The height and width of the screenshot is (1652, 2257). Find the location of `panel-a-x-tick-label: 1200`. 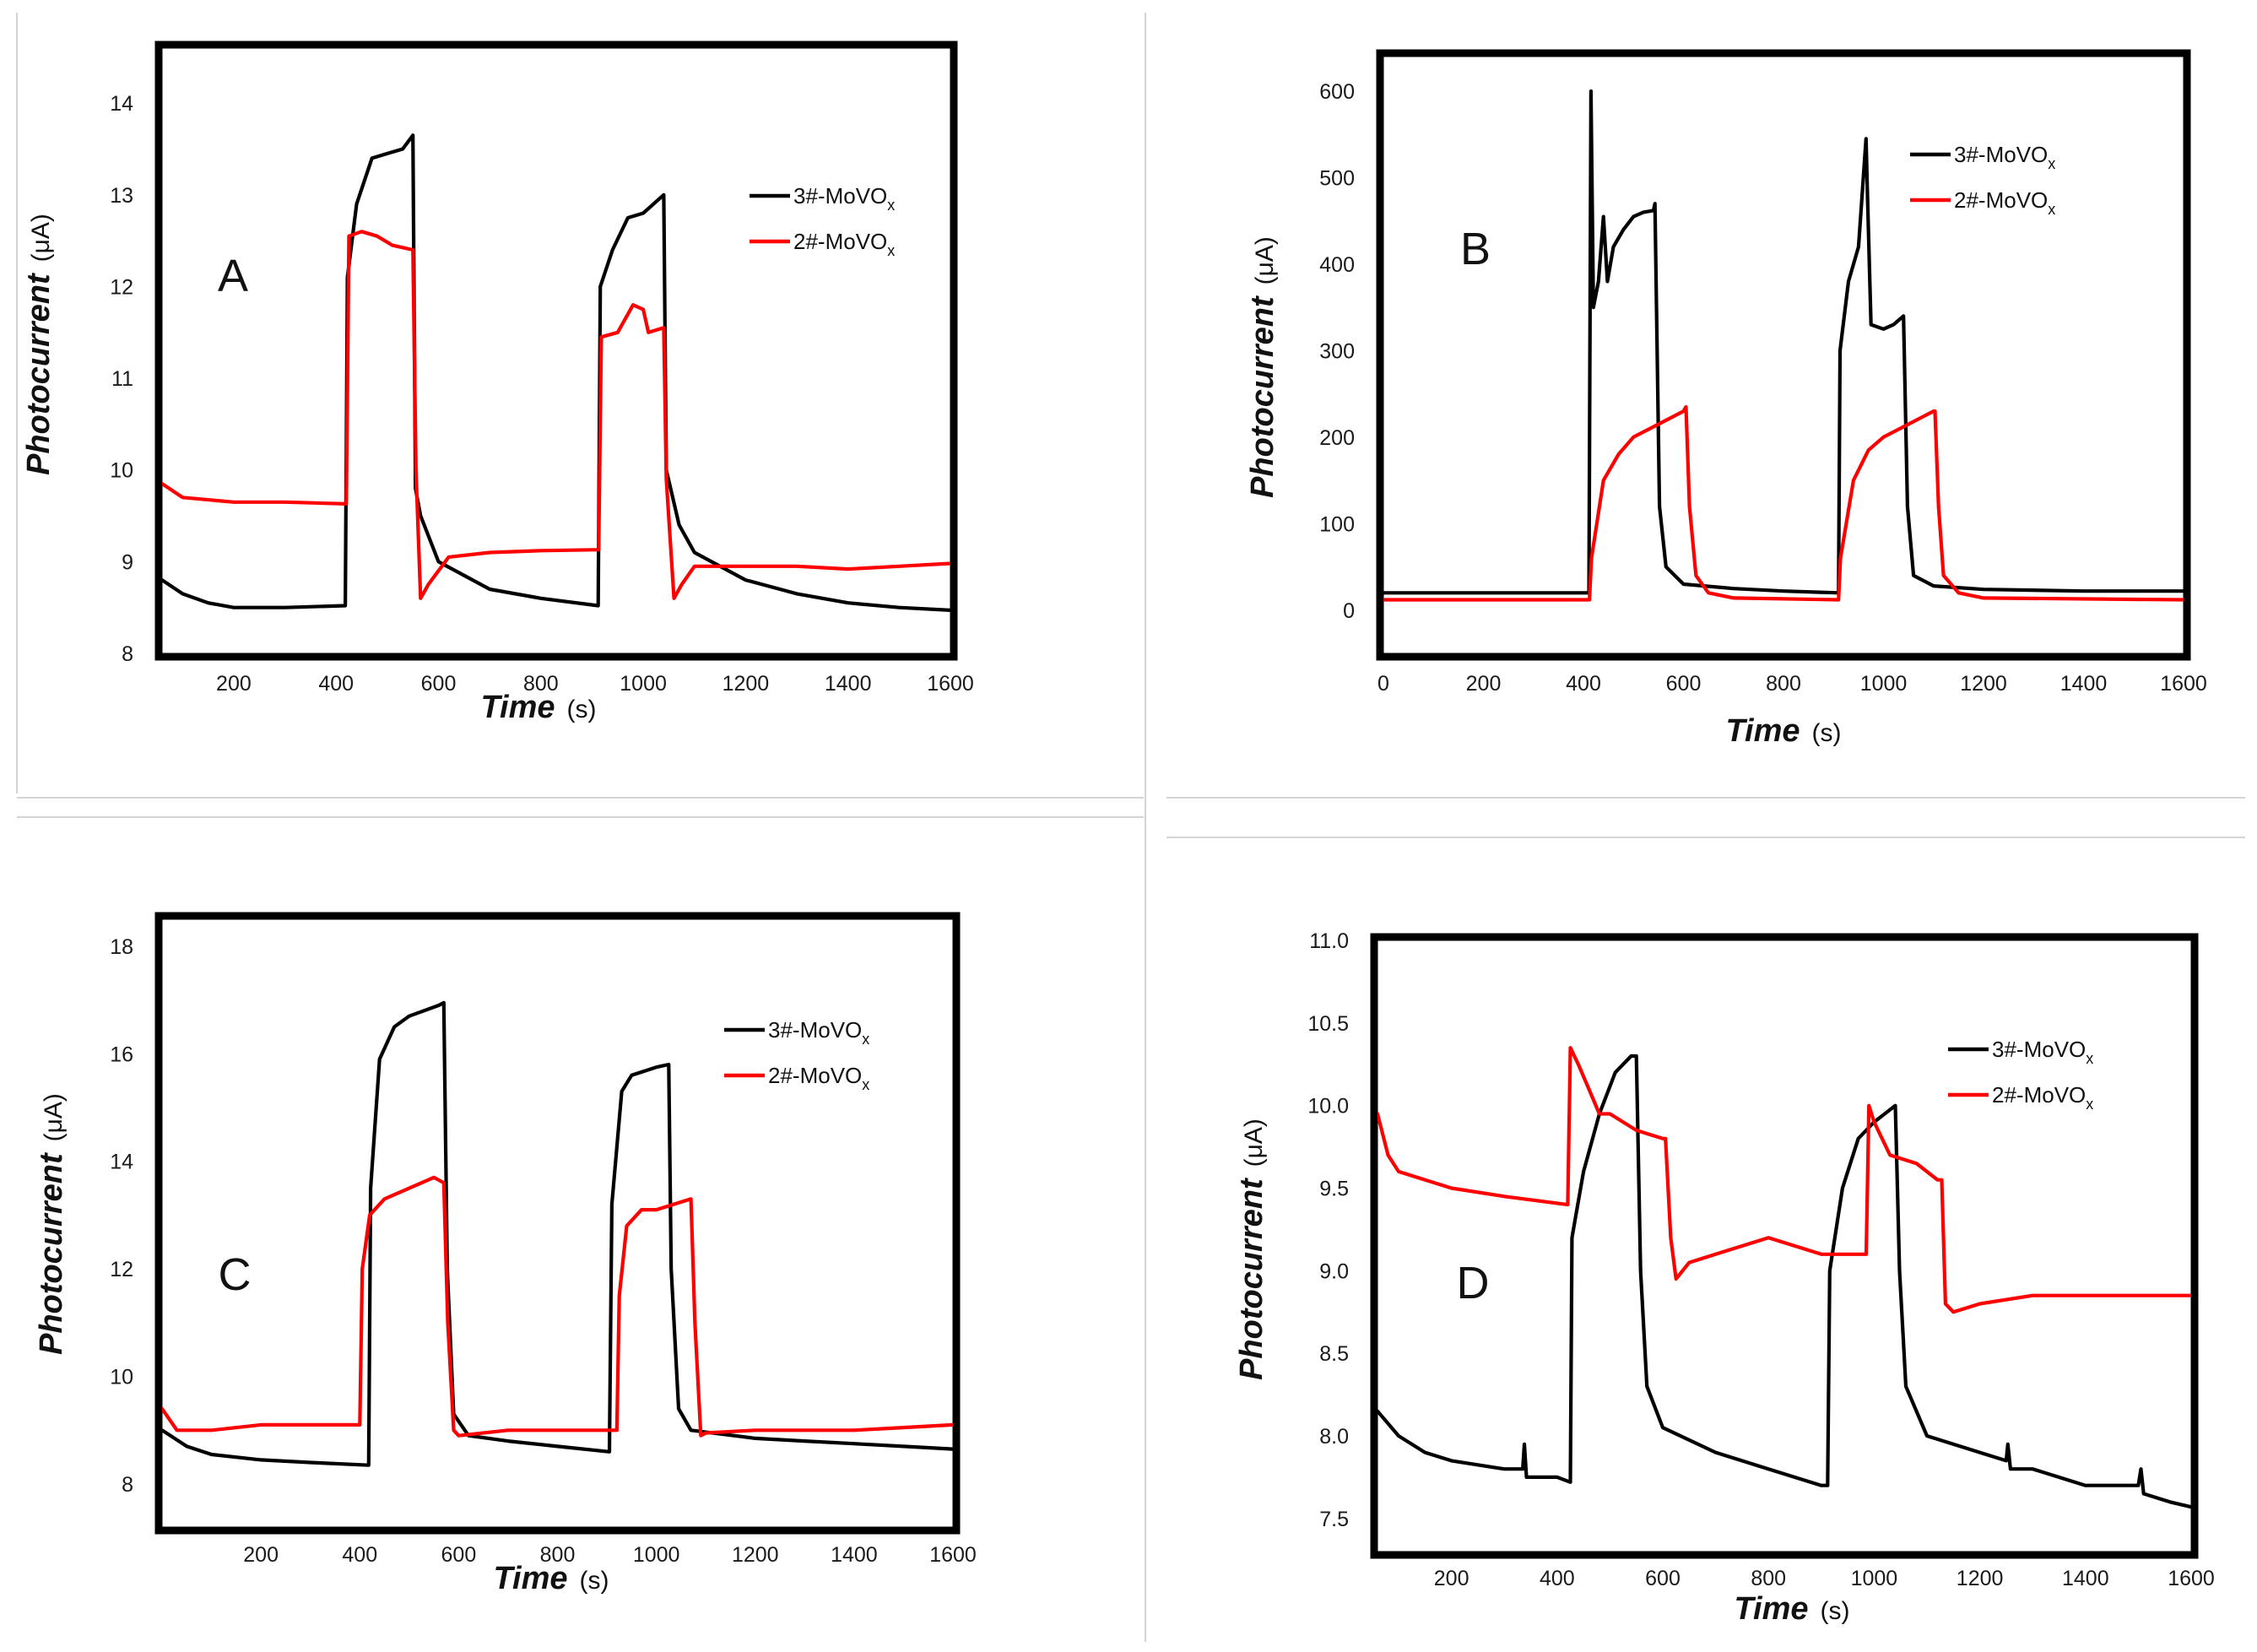

panel-a-x-tick-label: 1200 is located at coordinates (746, 684).